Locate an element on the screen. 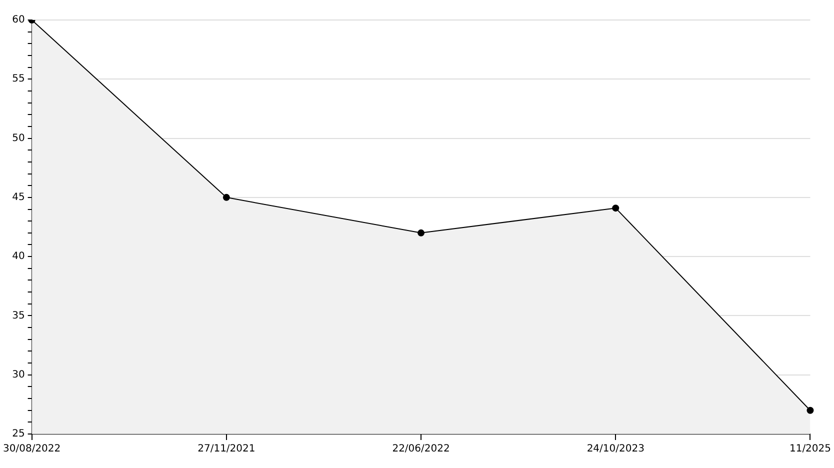 The width and height of the screenshot is (834, 468). y-tick-label: 25 is located at coordinates (18, 434).